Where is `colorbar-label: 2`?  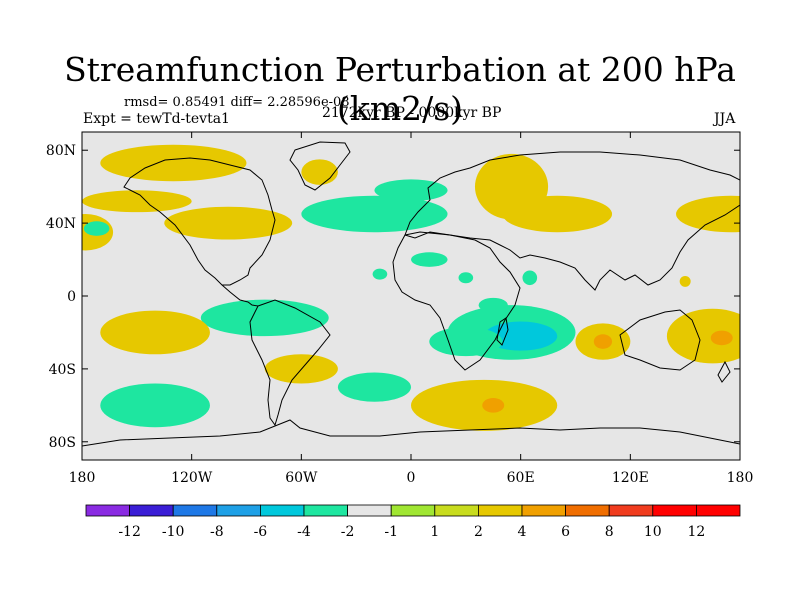
colorbar-label: 2 is located at coordinates (478, 532).